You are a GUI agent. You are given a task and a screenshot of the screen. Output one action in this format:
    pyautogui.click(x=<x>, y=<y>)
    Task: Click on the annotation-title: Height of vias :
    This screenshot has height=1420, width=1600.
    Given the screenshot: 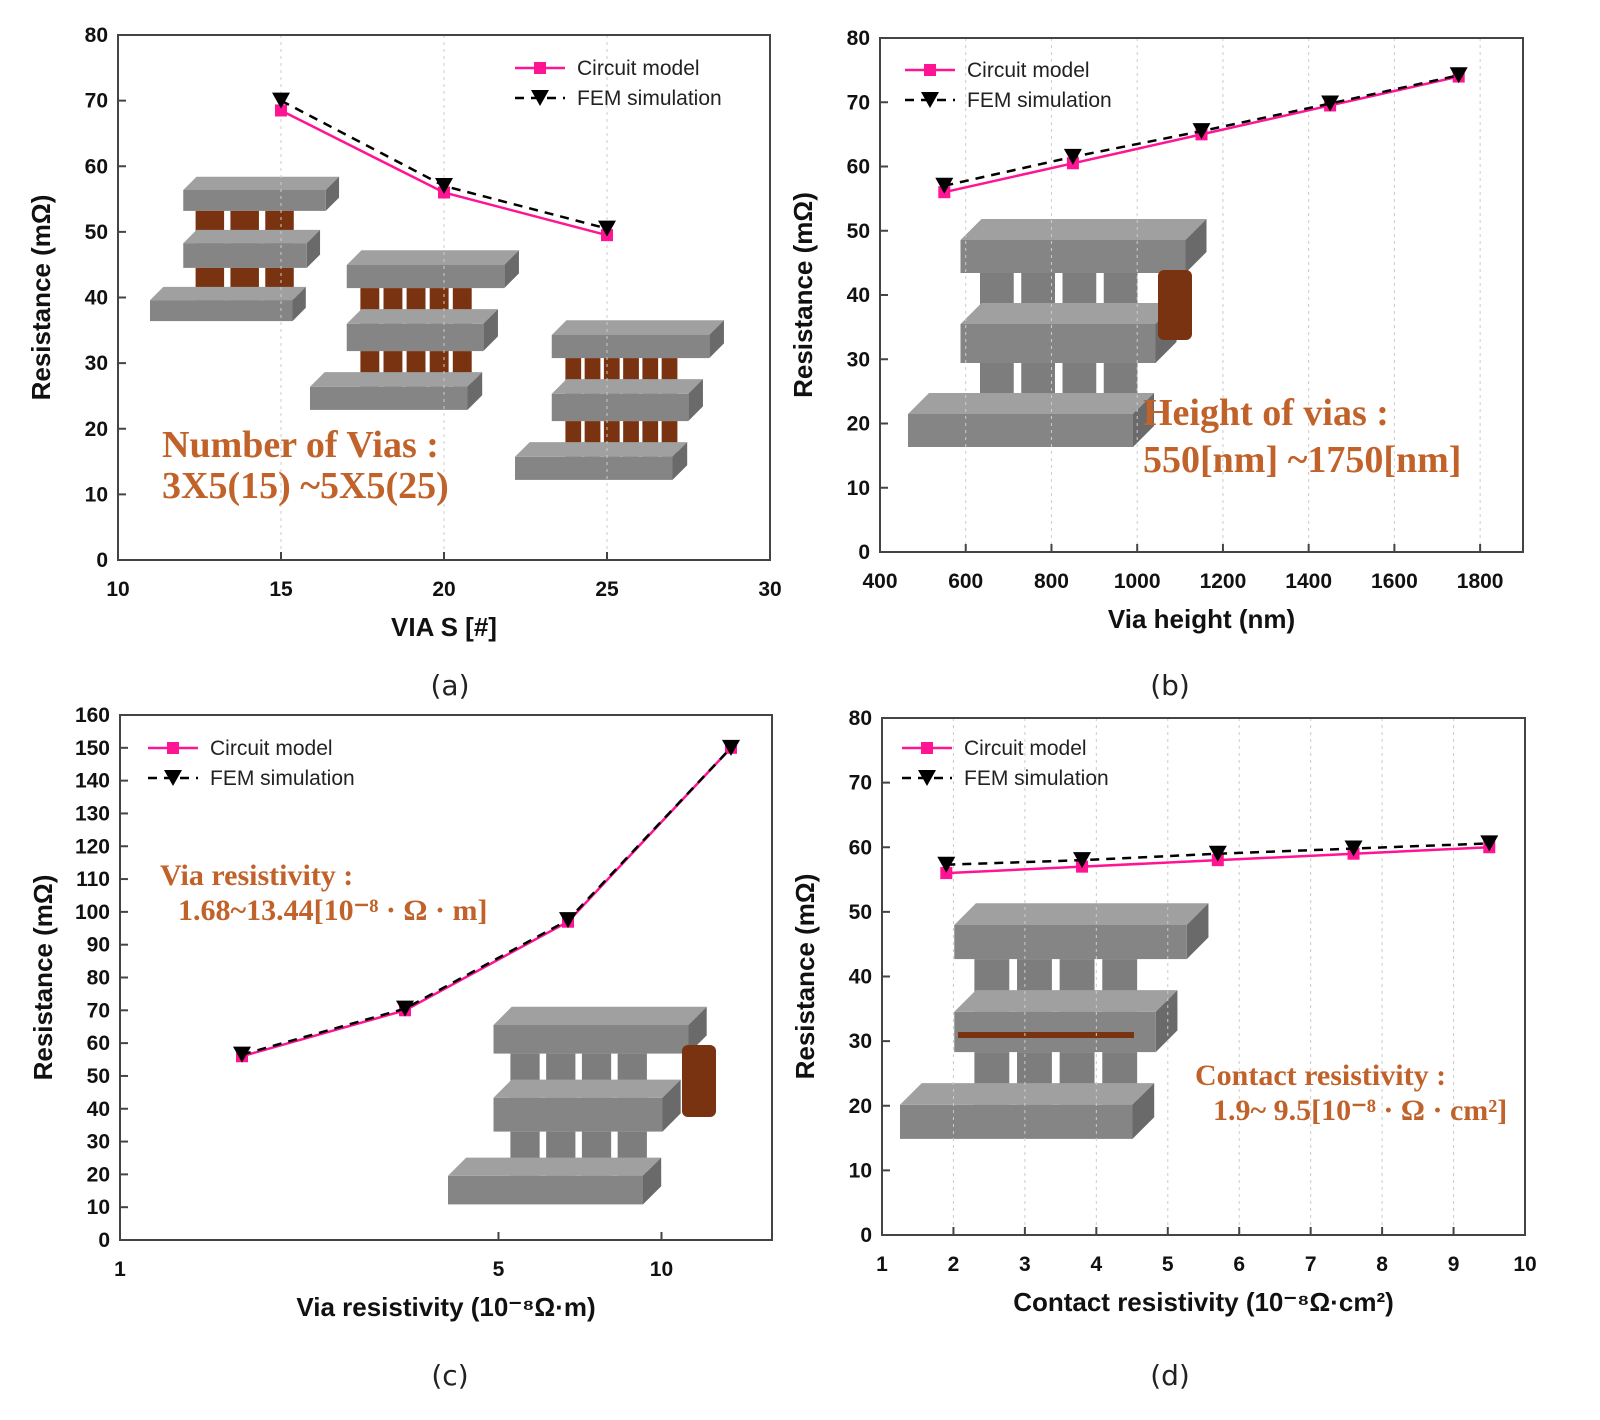 What is the action you would take?
    pyautogui.click(x=1266, y=413)
    